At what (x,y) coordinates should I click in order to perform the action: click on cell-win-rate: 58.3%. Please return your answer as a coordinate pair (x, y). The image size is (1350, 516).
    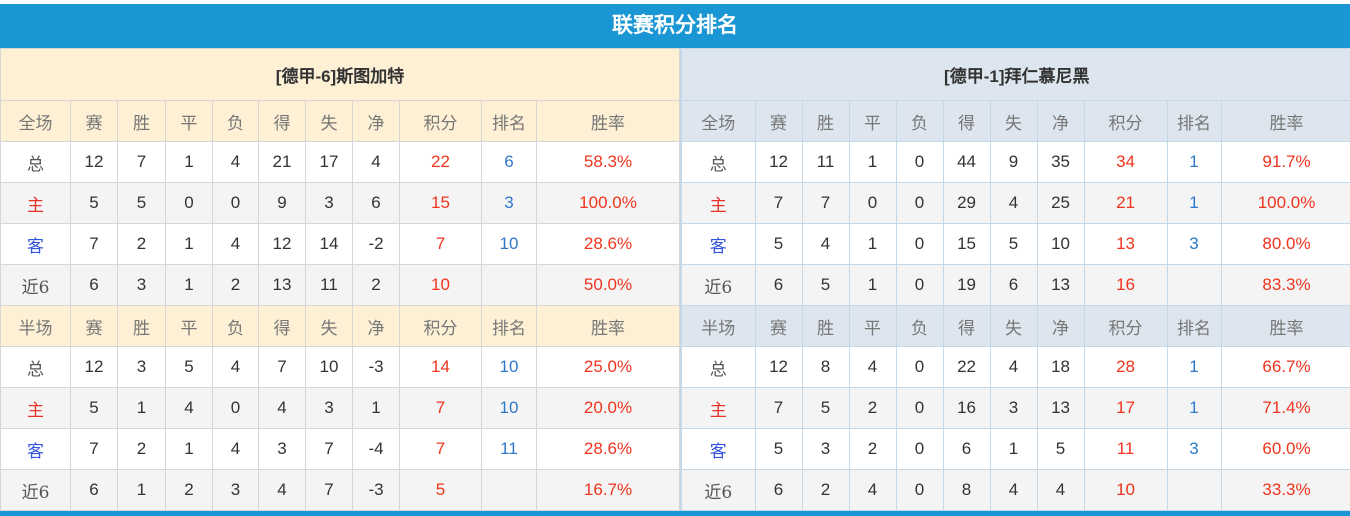
    Looking at the image, I should click on (608, 162).